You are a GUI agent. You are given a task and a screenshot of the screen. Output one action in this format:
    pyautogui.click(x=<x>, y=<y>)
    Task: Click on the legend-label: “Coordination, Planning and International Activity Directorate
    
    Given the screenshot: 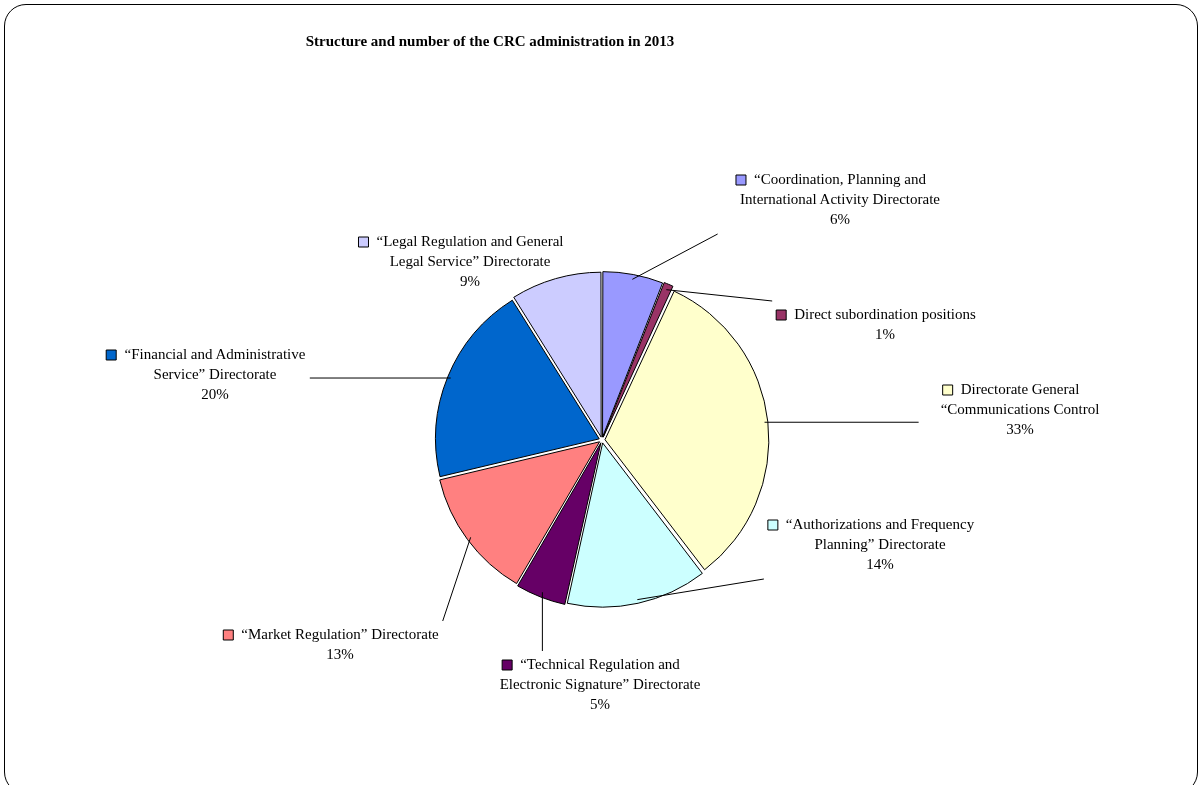 What is the action you would take?
    pyautogui.click(x=840, y=188)
    